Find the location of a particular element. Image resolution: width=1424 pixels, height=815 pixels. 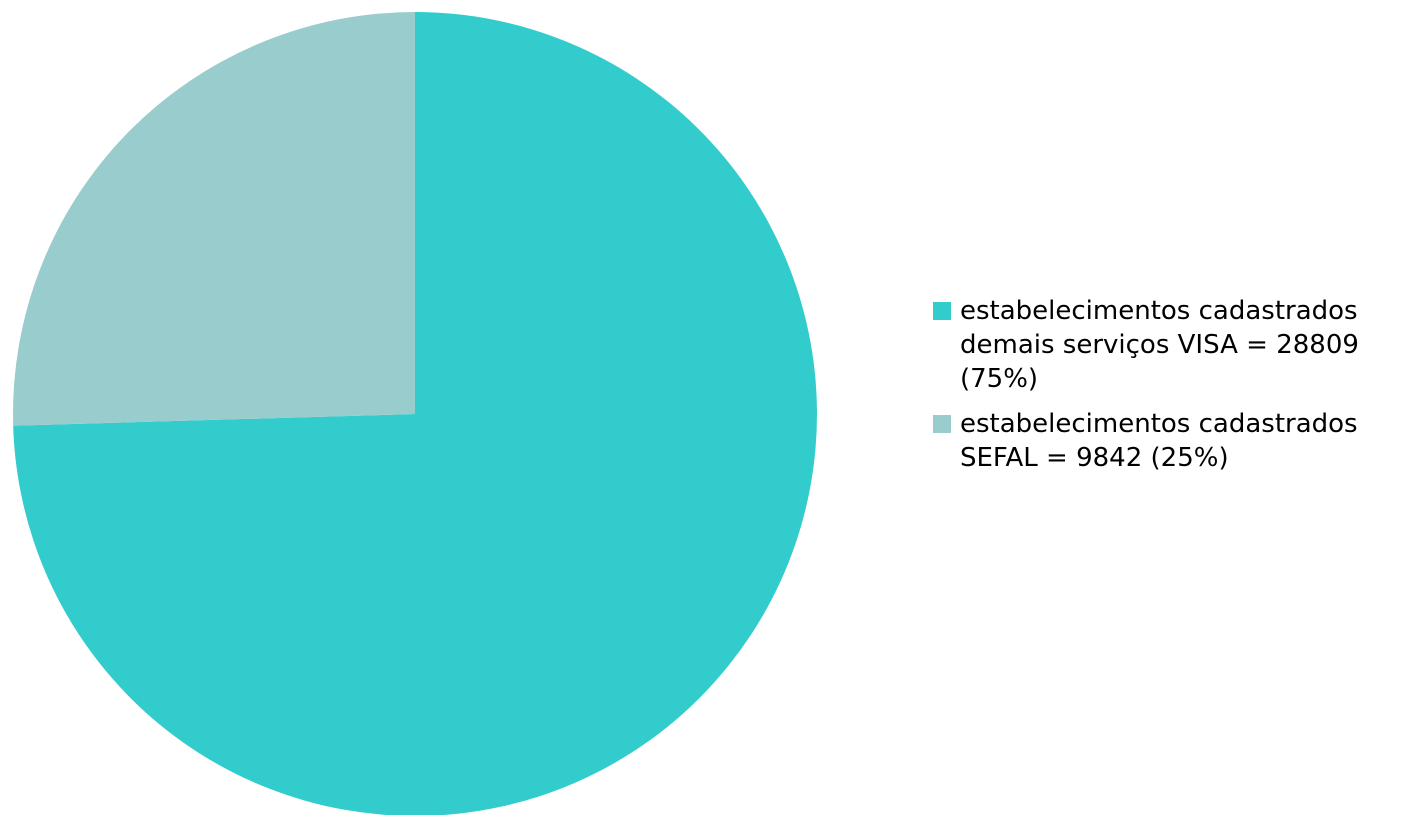

pie-slice-sefal is located at coordinates (214, 219).